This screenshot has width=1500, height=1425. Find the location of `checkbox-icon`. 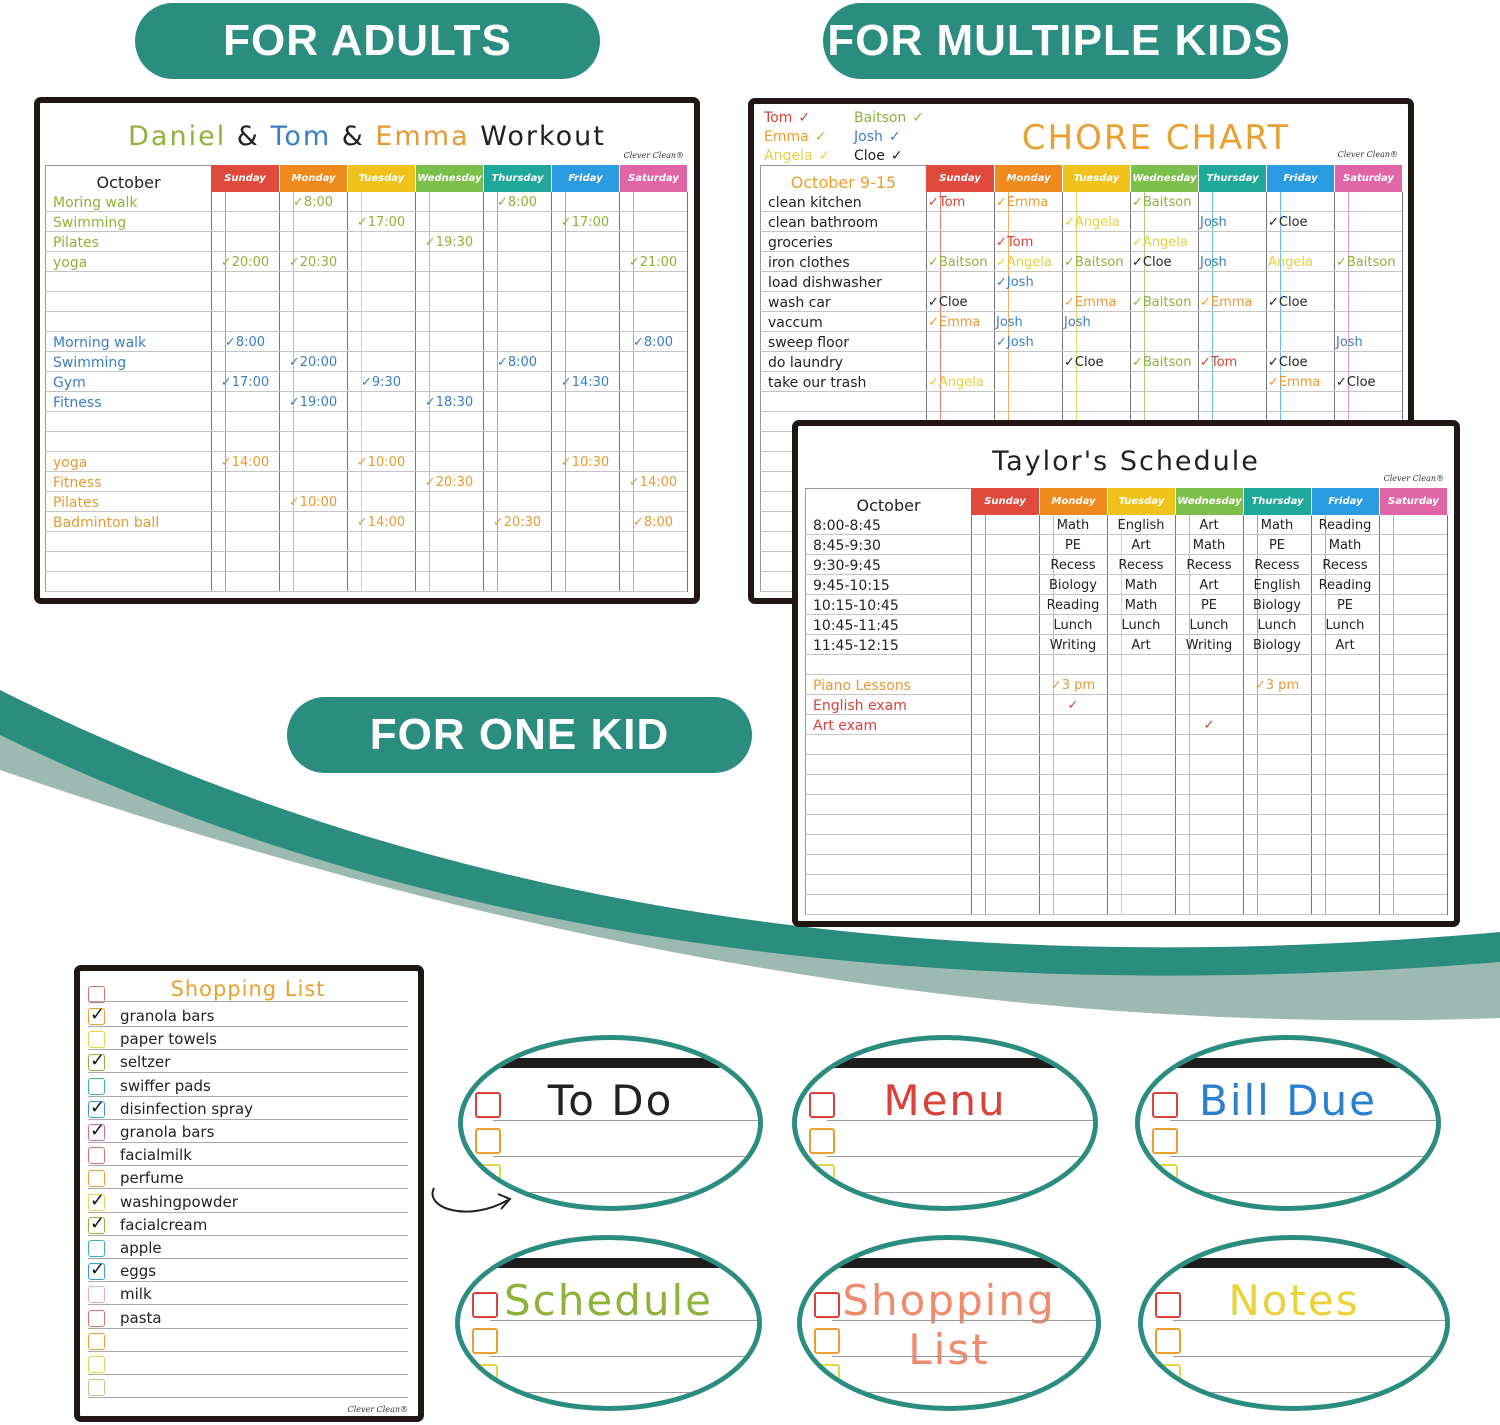

checkbox-icon is located at coordinates (96, 994).